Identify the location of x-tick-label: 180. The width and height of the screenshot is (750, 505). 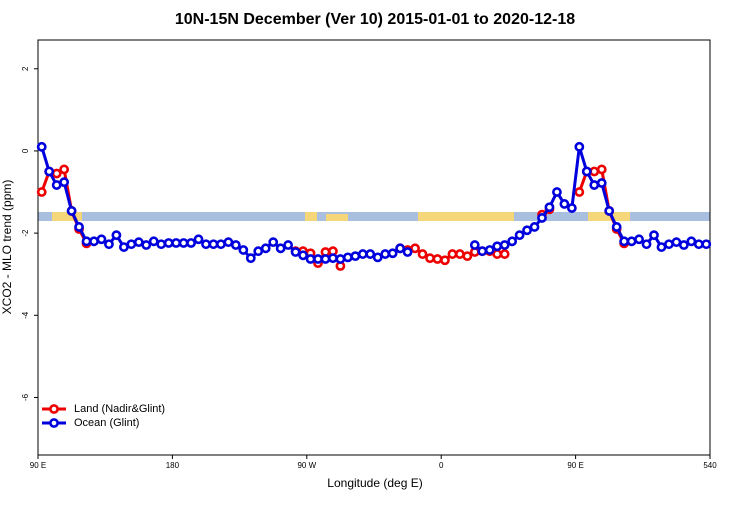
(173, 465).